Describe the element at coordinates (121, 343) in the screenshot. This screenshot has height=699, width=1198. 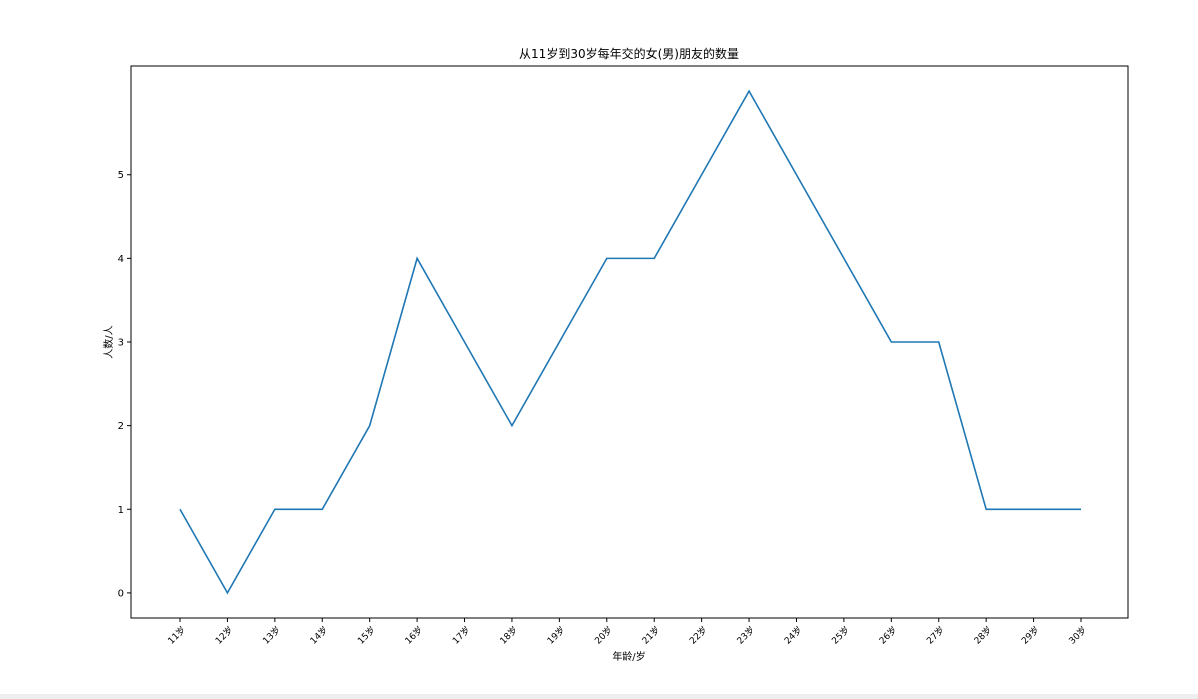
I see `y-tick-label: 3` at that location.